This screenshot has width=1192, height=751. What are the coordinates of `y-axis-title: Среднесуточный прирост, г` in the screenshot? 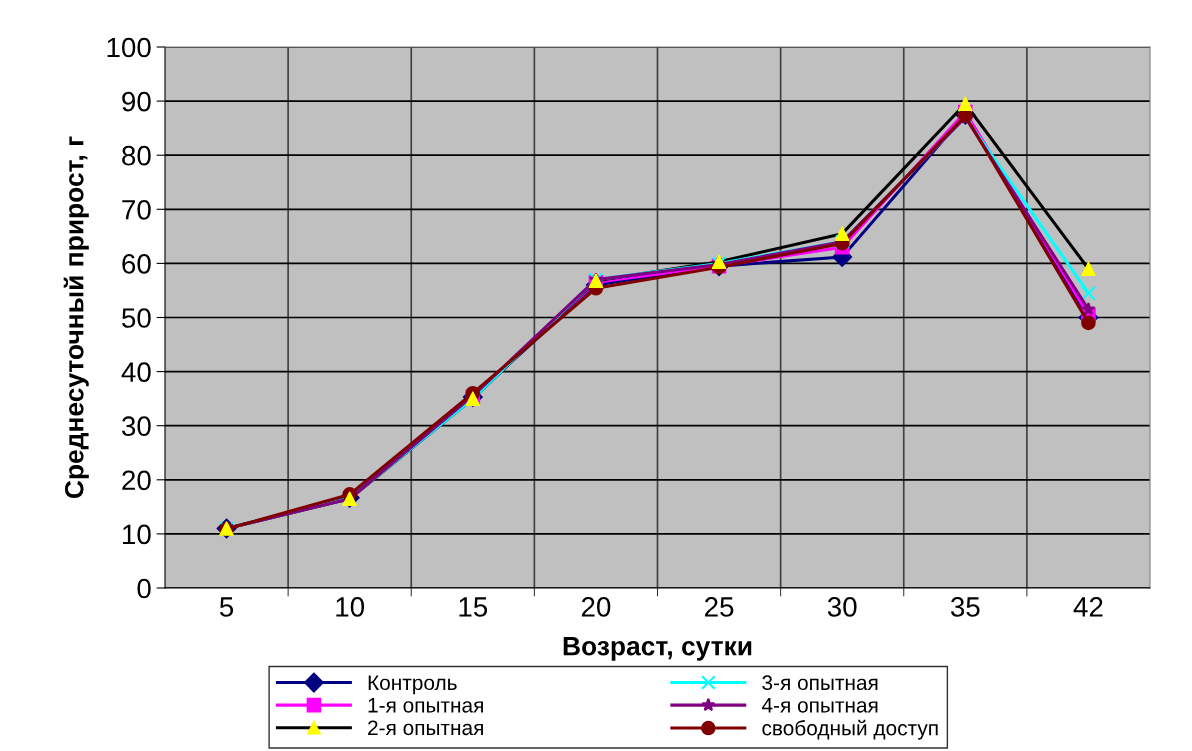 It's located at (76, 317).